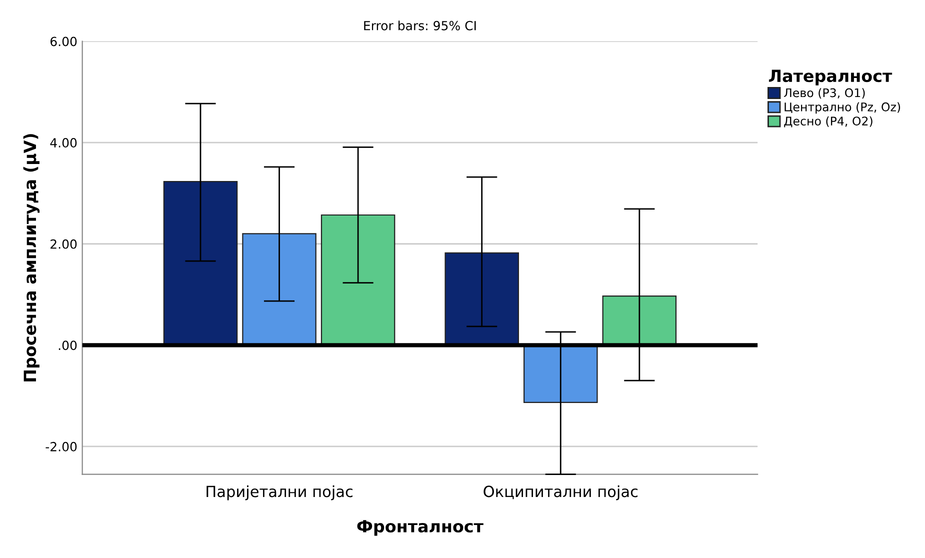  I want to click on chart-subtitle: Error bars: 95% CI, so click(420, 25).